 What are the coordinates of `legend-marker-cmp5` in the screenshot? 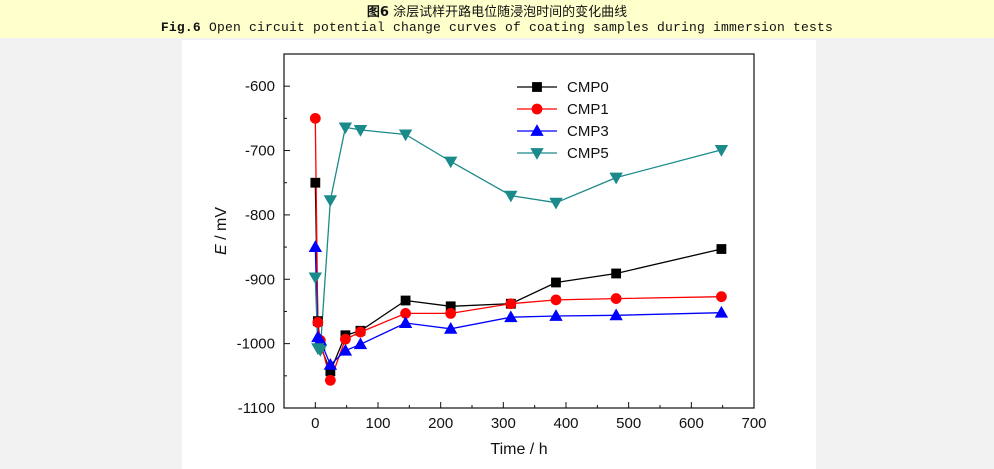 It's located at (537, 154).